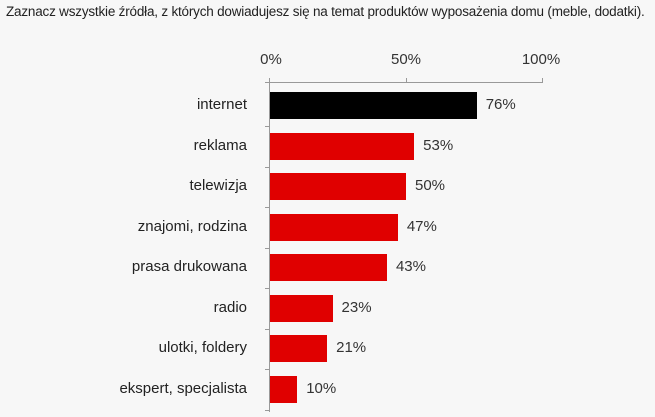 The width and height of the screenshot is (655, 417). What do you see at coordinates (351, 347) in the screenshot?
I see `value-label: 21%` at bounding box center [351, 347].